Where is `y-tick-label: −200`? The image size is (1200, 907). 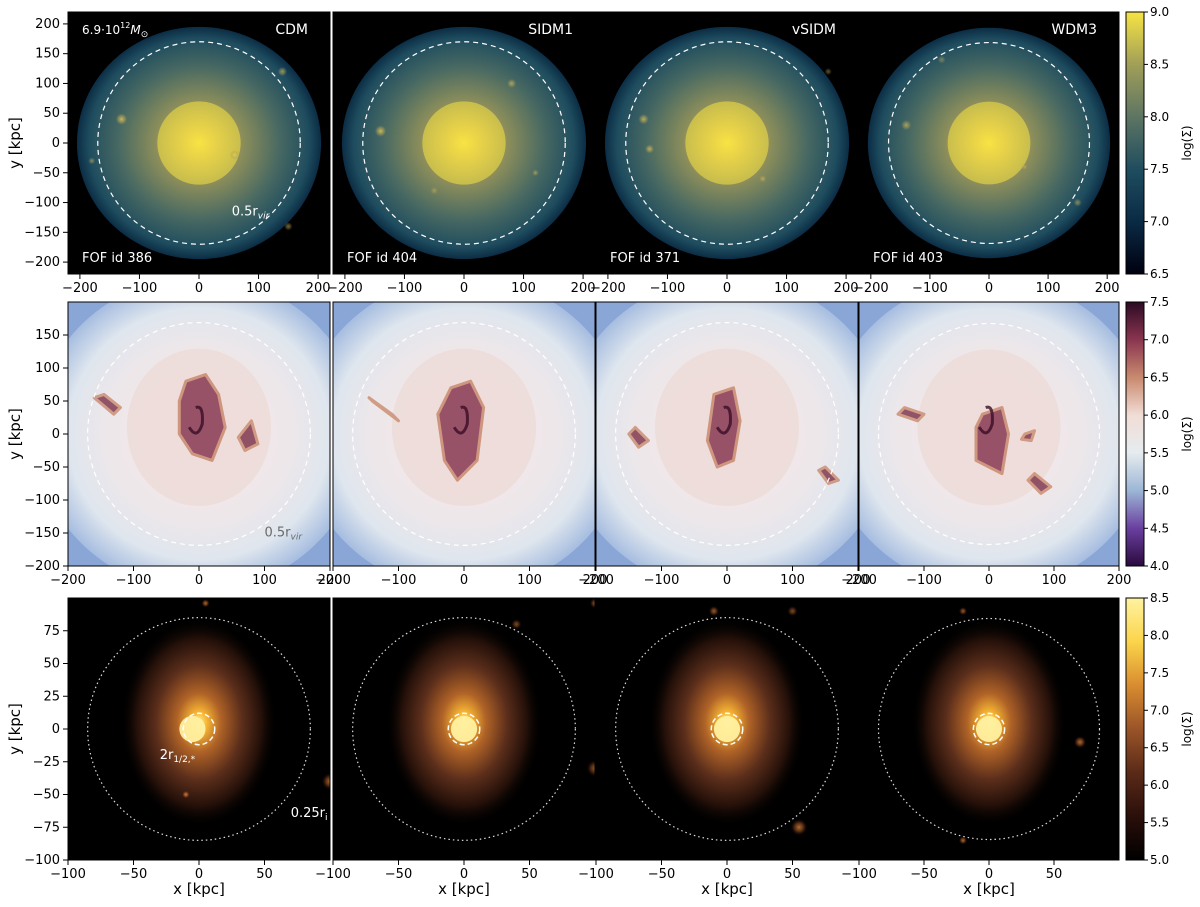
y-tick-label: −200 is located at coordinates (42, 566).